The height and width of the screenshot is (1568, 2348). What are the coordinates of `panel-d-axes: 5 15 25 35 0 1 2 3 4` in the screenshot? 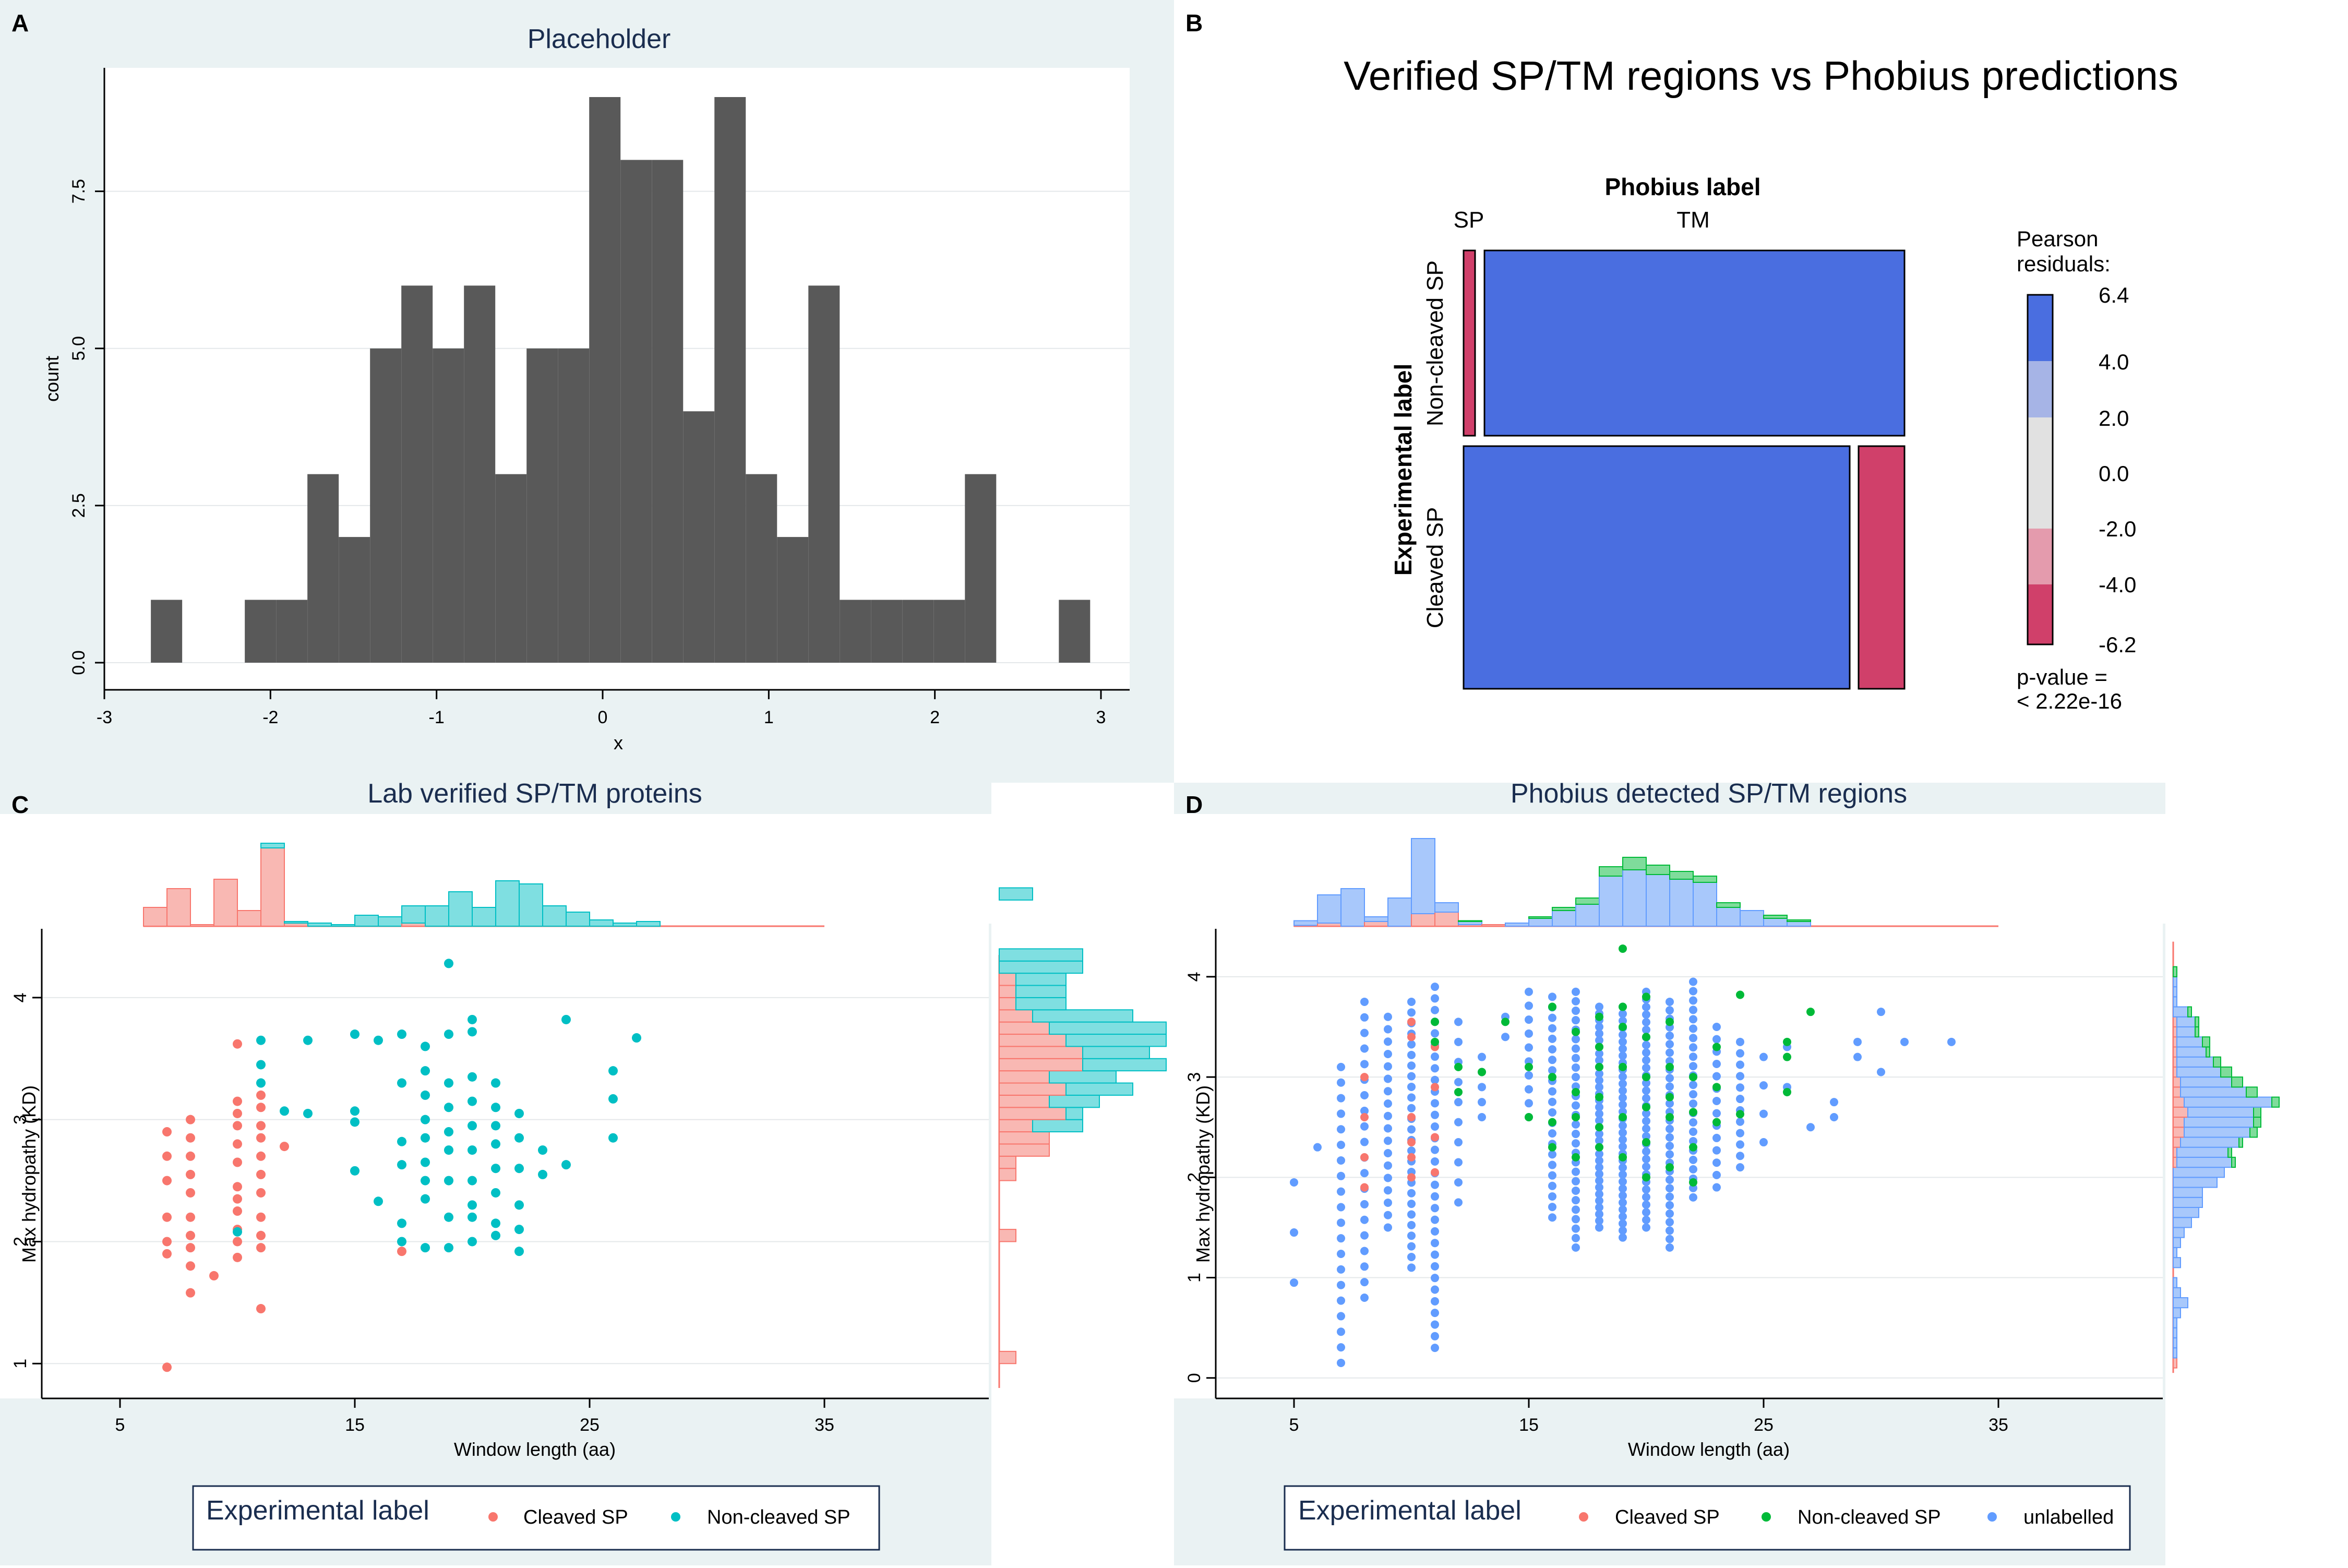 It's located at (1674, 1182).